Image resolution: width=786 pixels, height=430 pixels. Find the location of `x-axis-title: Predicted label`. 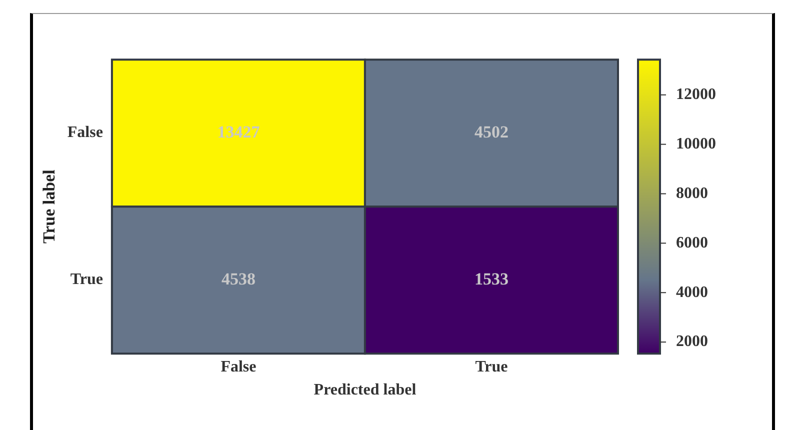

x-axis-title: Predicted label is located at coordinates (365, 390).